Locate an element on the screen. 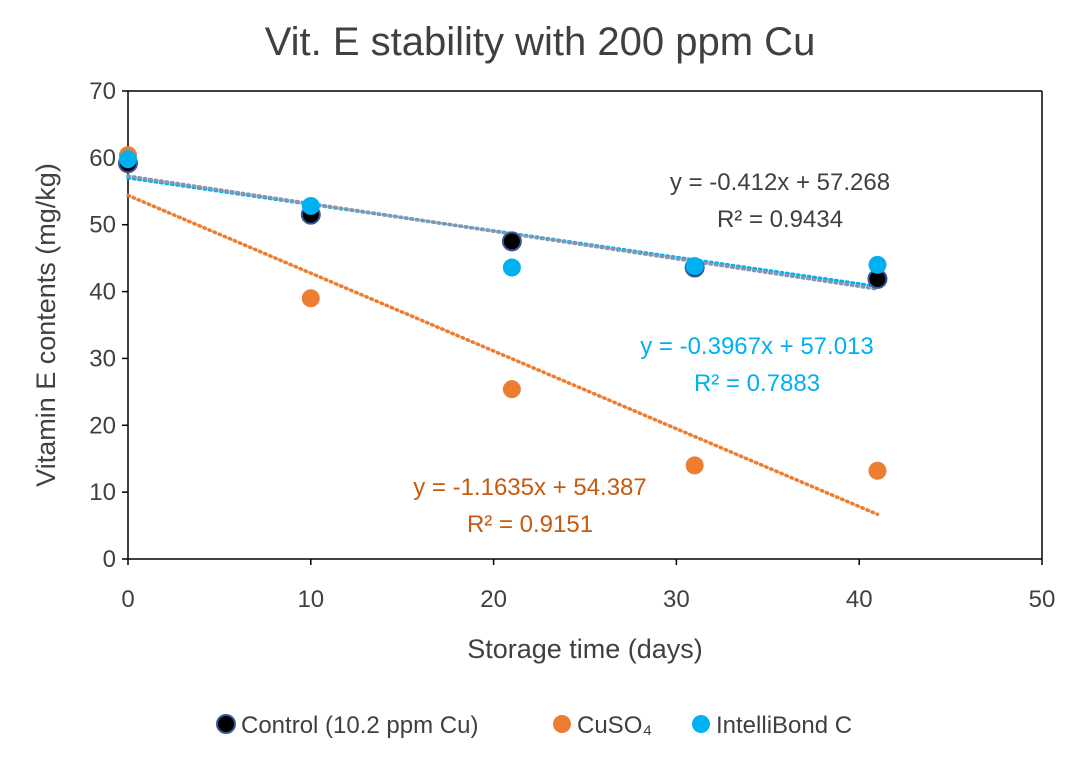  legend-label-control: Control (10.2 ppm Cu) is located at coordinates (359, 725).